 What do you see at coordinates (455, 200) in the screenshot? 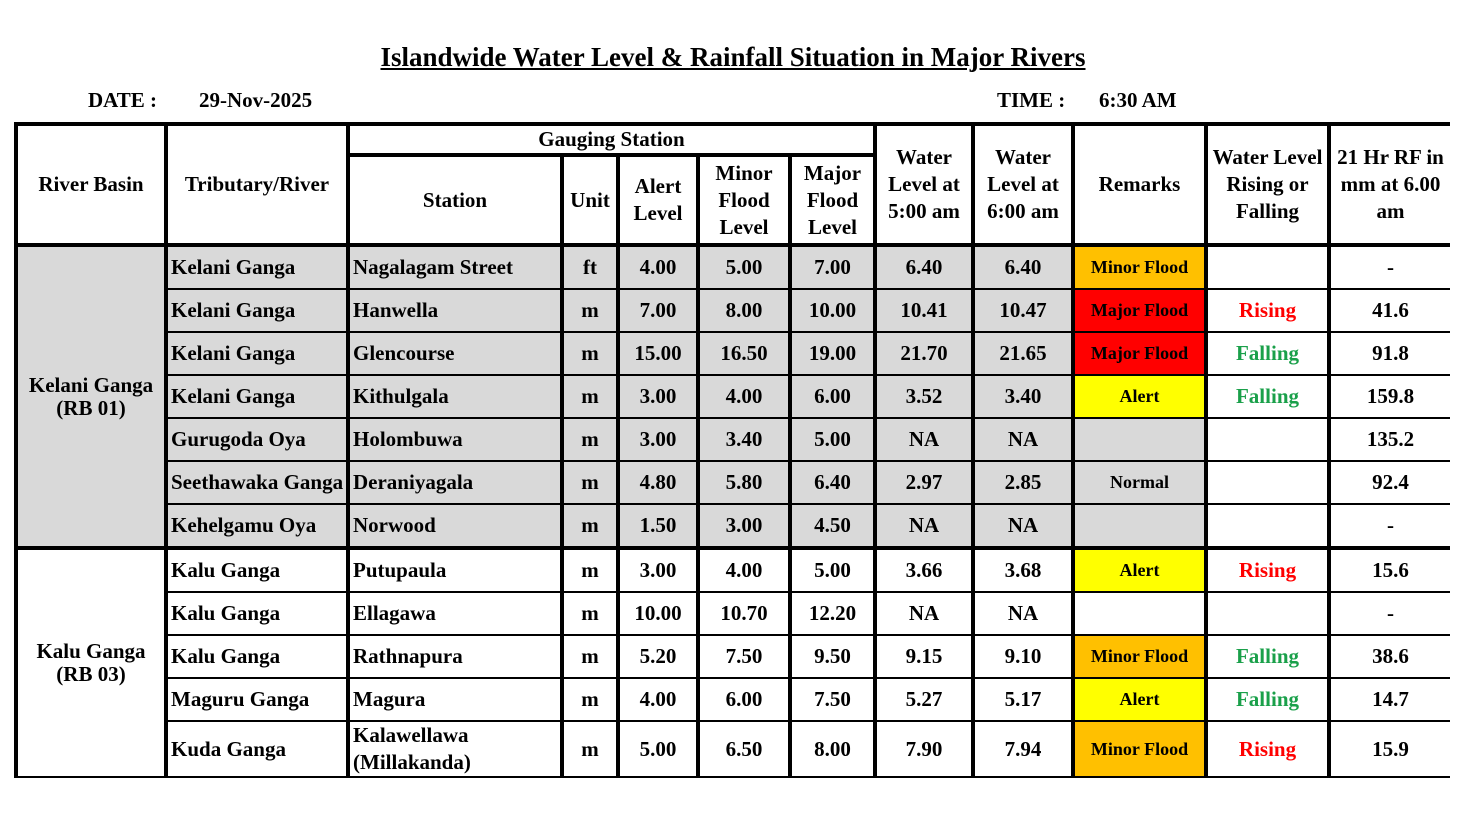
I see `header-station: Station` at bounding box center [455, 200].